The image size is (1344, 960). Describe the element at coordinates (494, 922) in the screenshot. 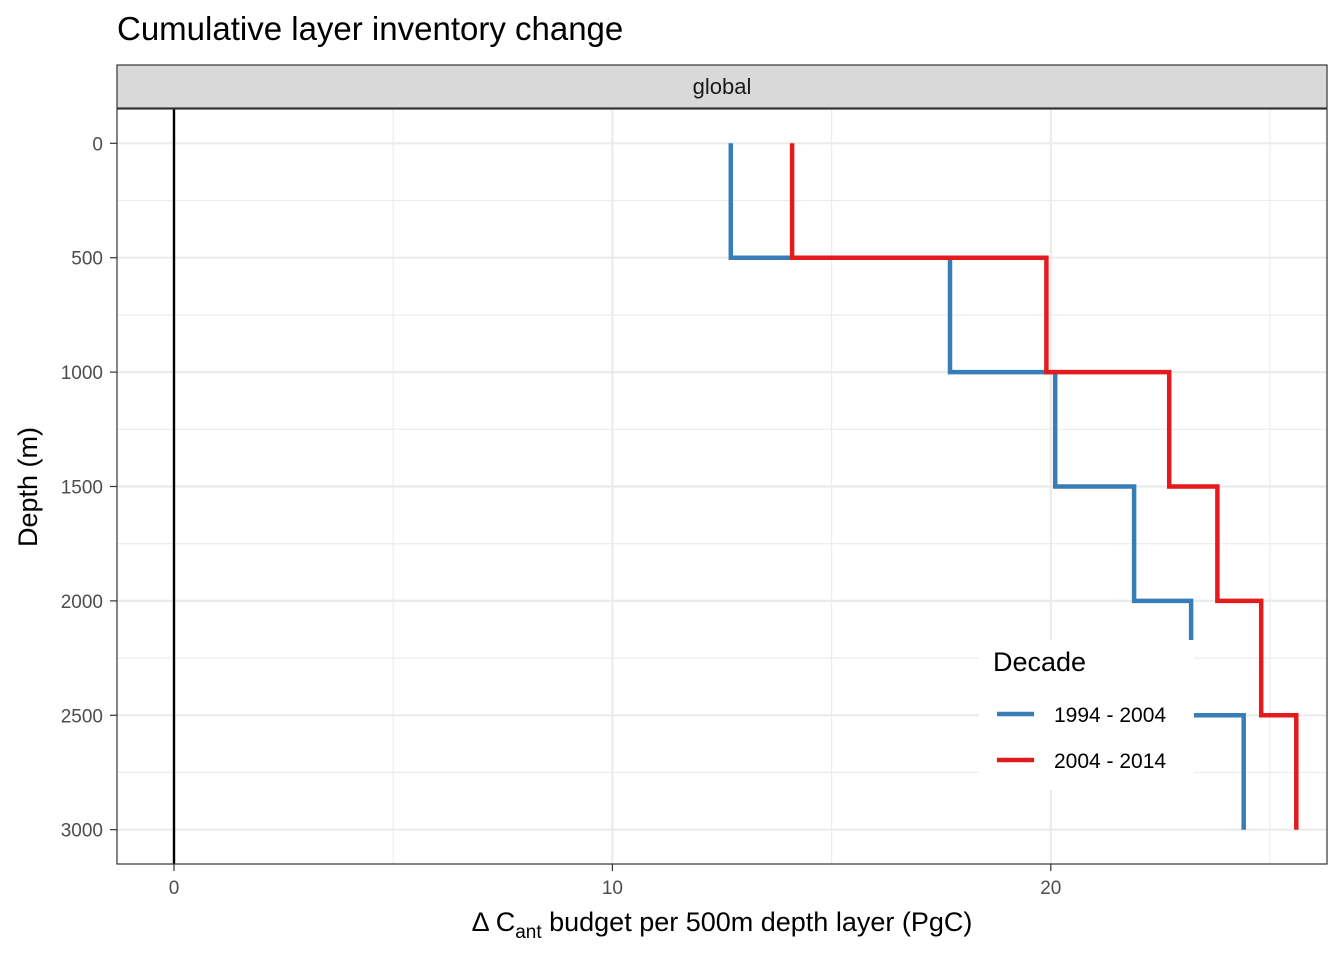

I see `x-axis-title-prefix: Δ C` at that location.